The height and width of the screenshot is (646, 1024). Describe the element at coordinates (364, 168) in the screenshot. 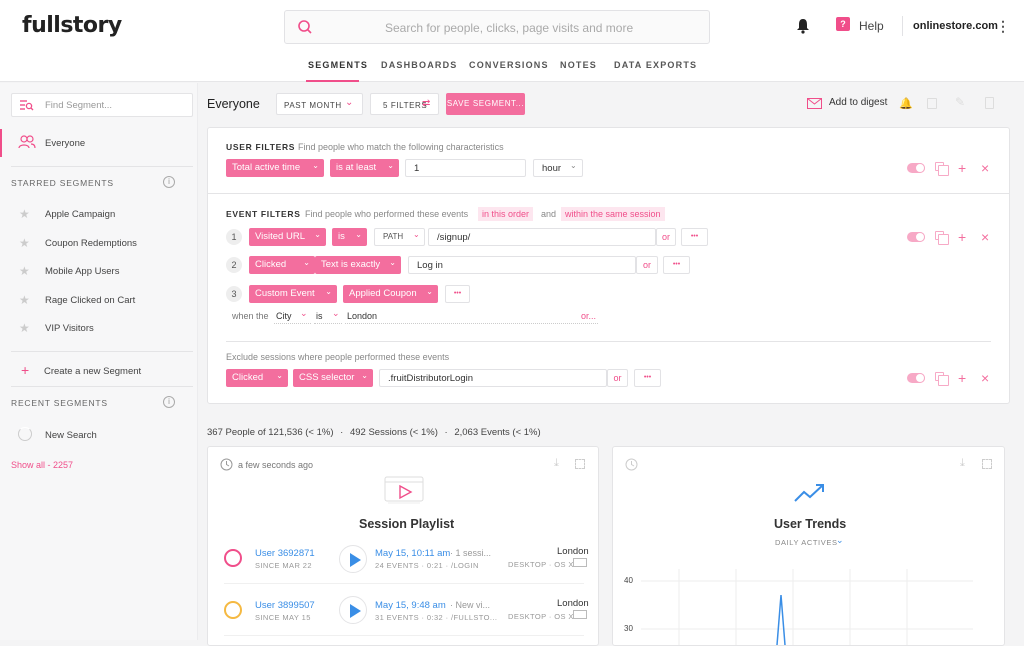

I see `user-operator-select: is at least ⌄` at that location.